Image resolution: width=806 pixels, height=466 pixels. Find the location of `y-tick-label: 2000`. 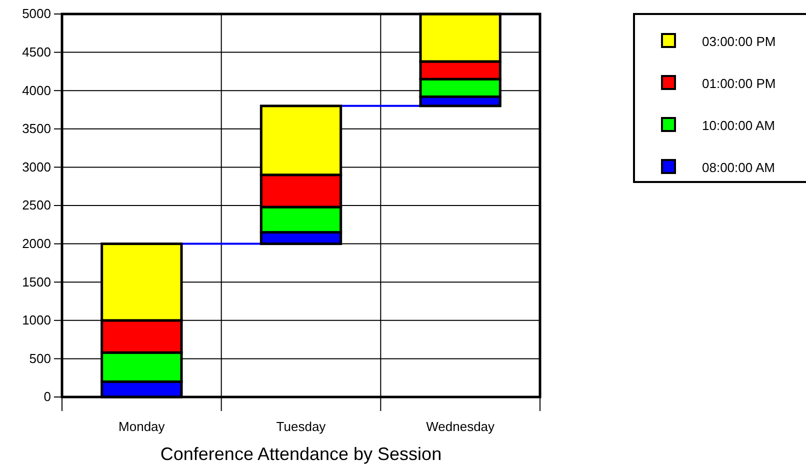

y-tick-label: 2000 is located at coordinates (36, 243).